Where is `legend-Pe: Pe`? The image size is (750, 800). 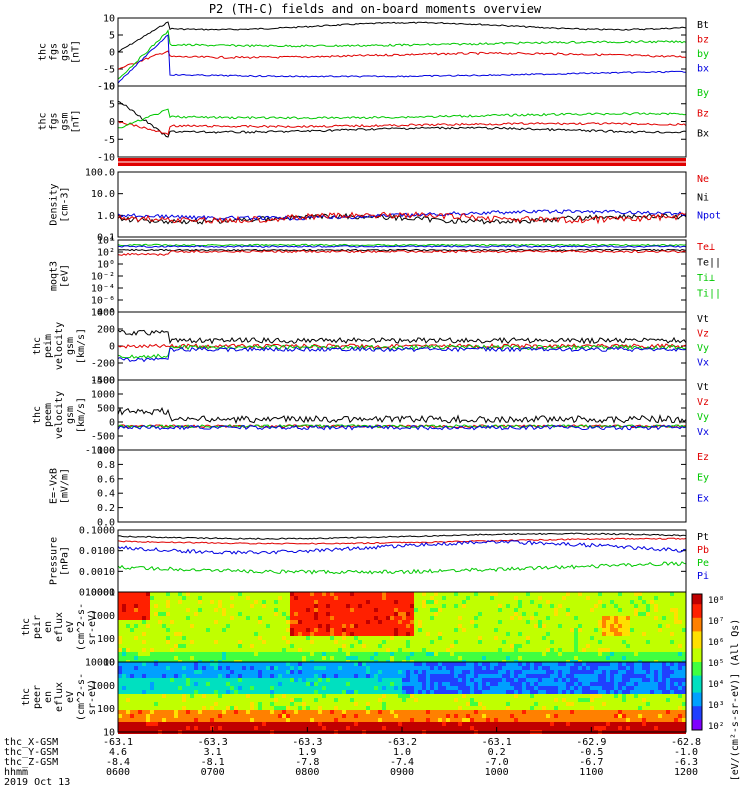 legend-Pe: Pe is located at coordinates (703, 563).